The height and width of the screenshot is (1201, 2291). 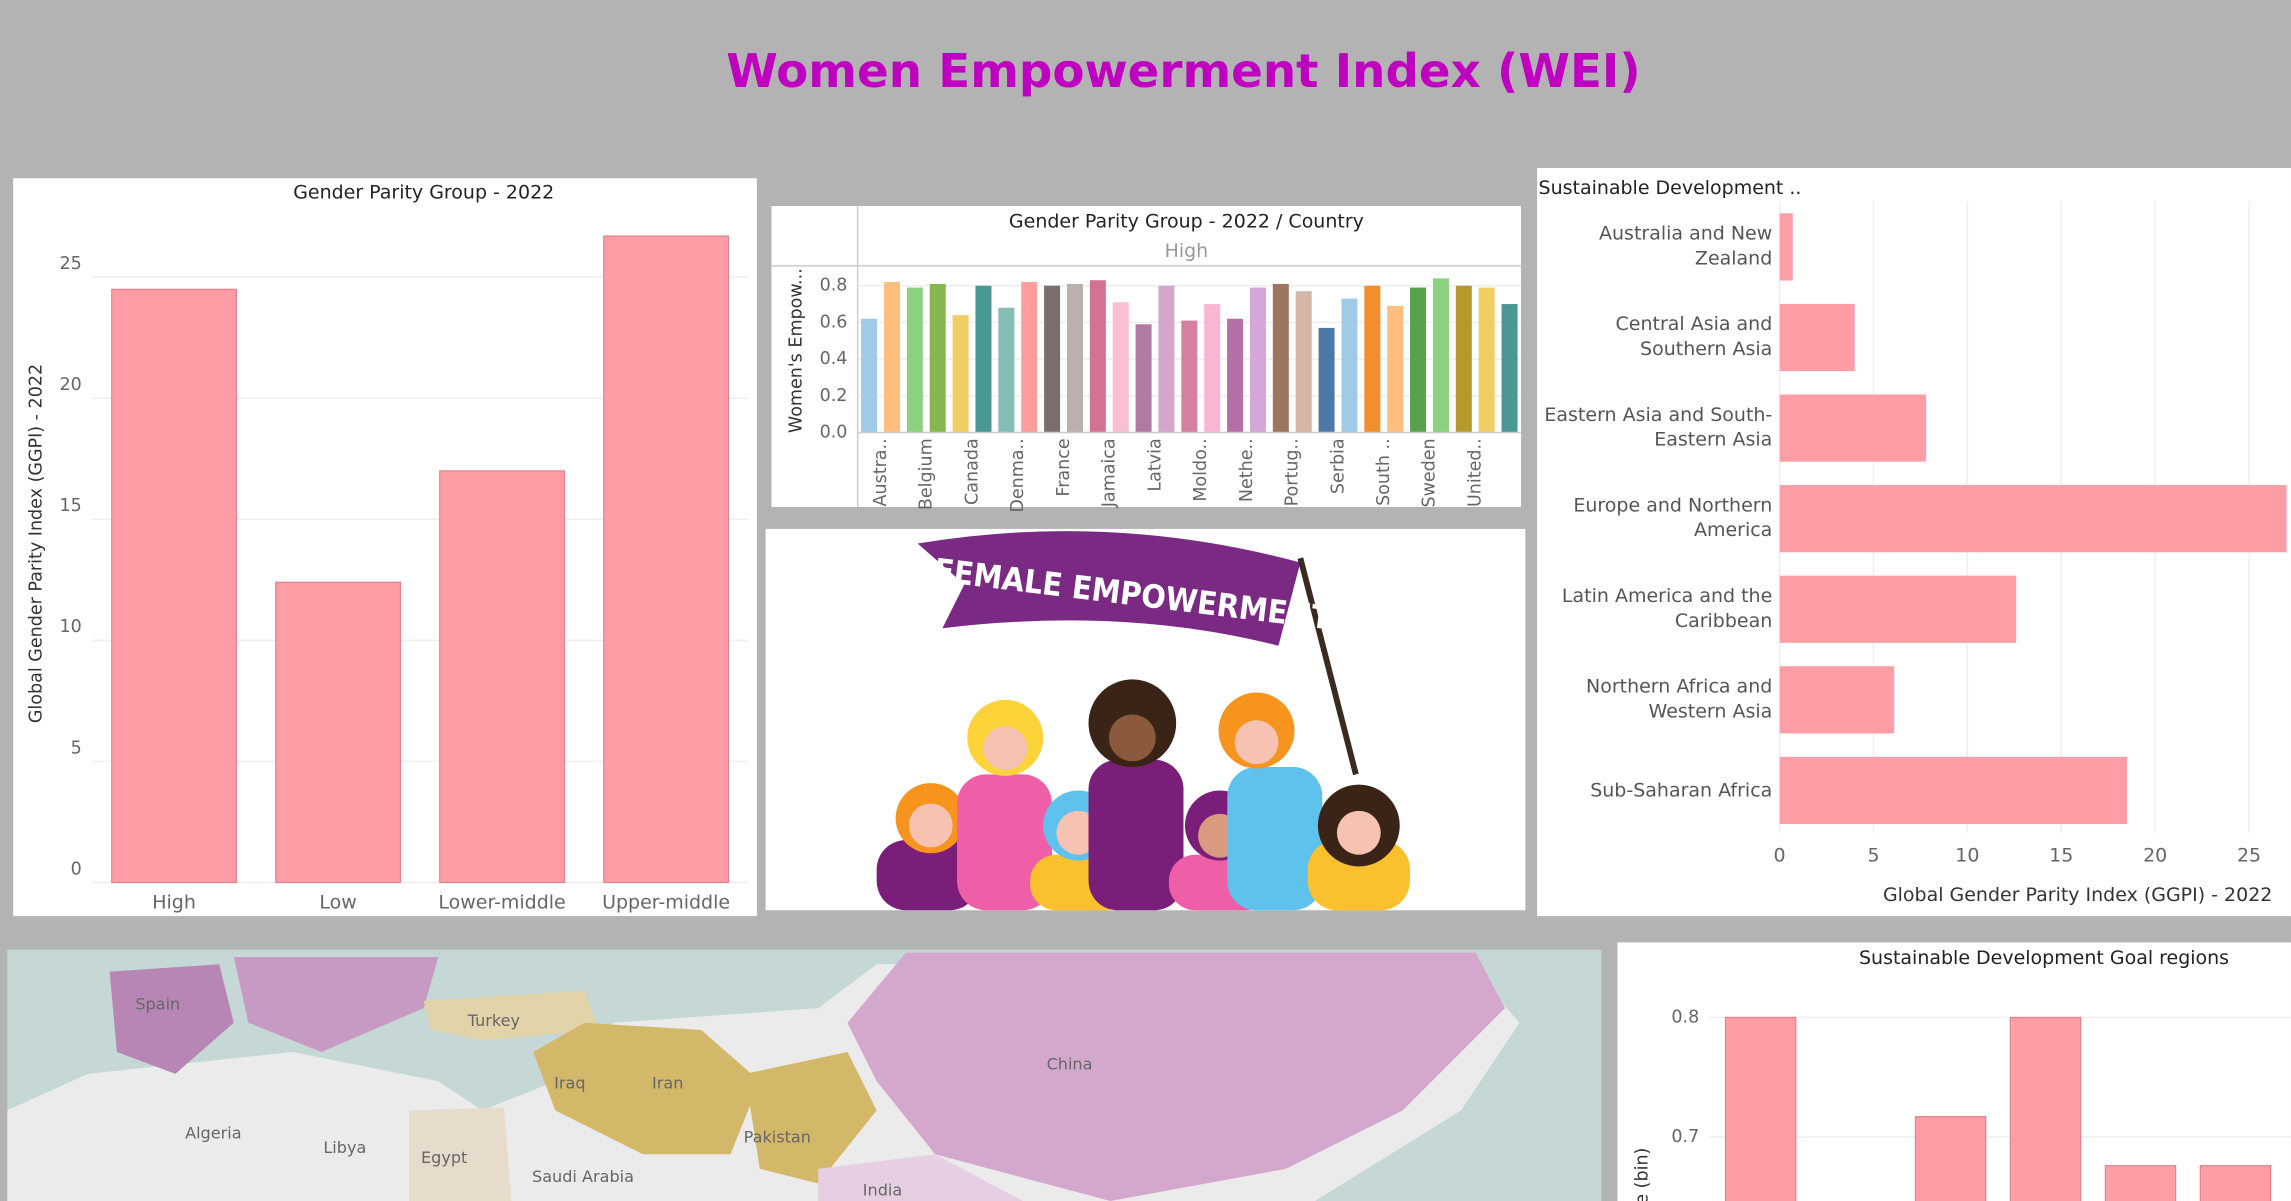 I want to click on map-label: Iran, so click(x=667, y=1083).